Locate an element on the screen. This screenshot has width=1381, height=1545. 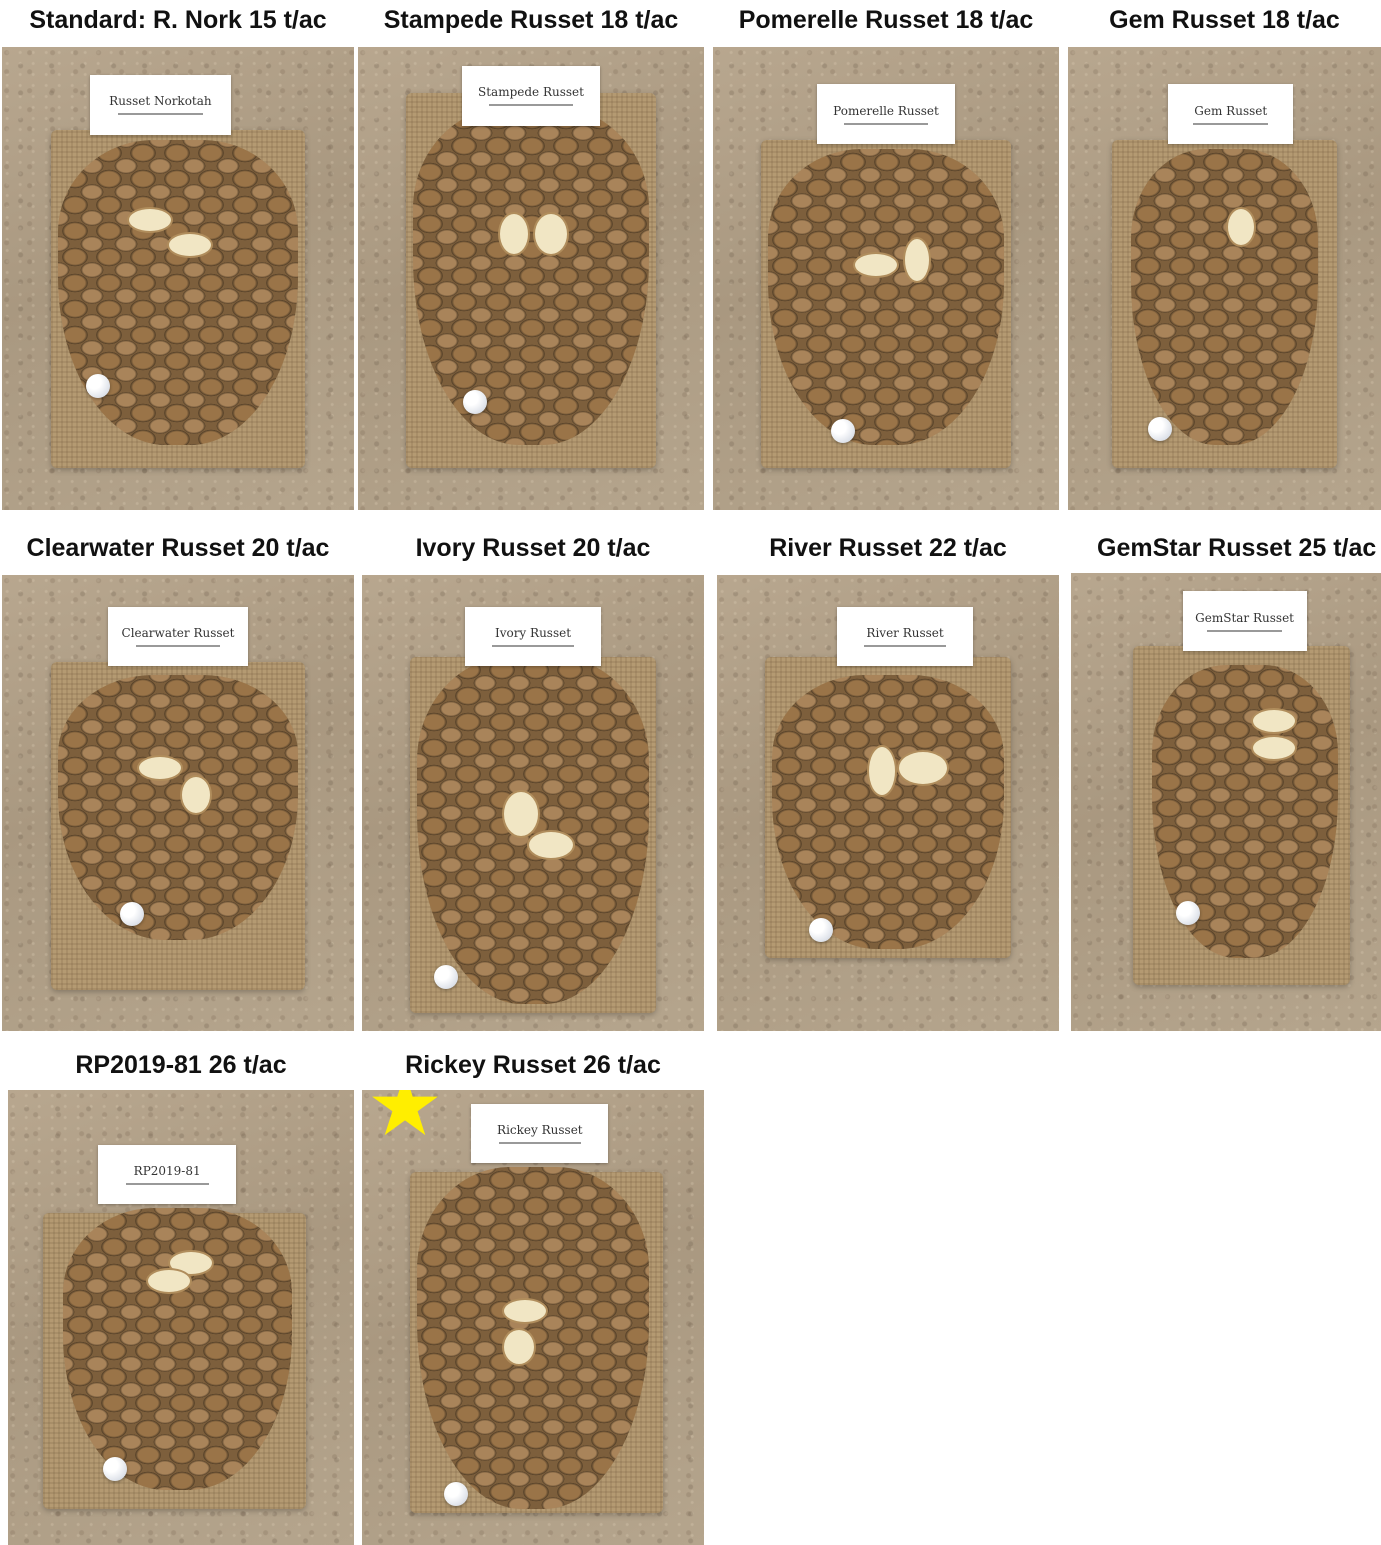
panel-caption: RP2019-81 26 t/ac is located at coordinates (181, 1064).